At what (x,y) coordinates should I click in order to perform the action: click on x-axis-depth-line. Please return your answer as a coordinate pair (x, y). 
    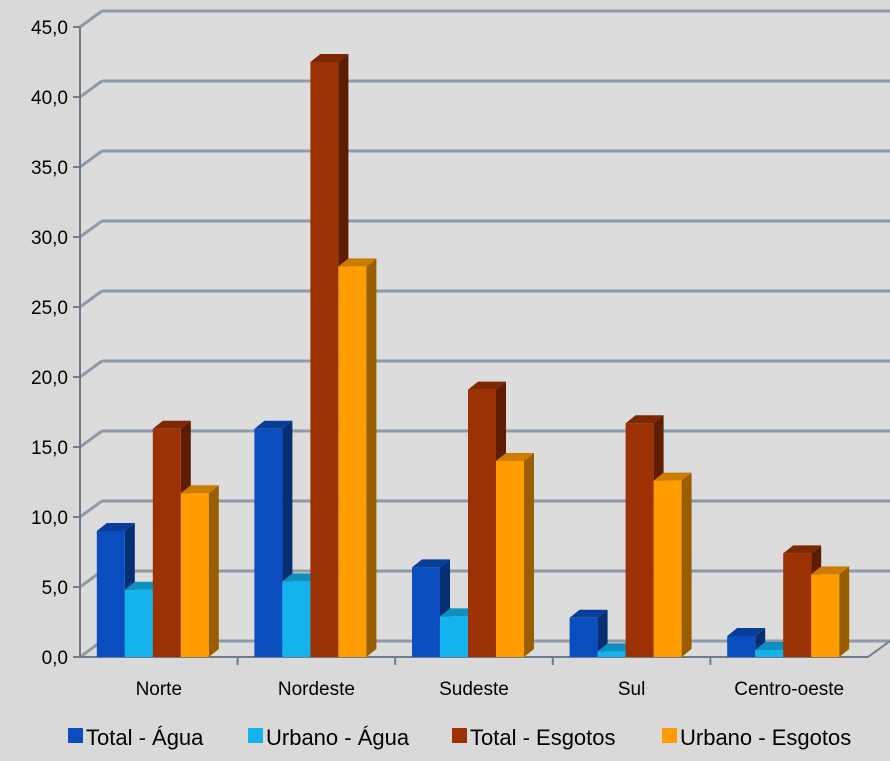
    Looking at the image, I should click on (878, 649).